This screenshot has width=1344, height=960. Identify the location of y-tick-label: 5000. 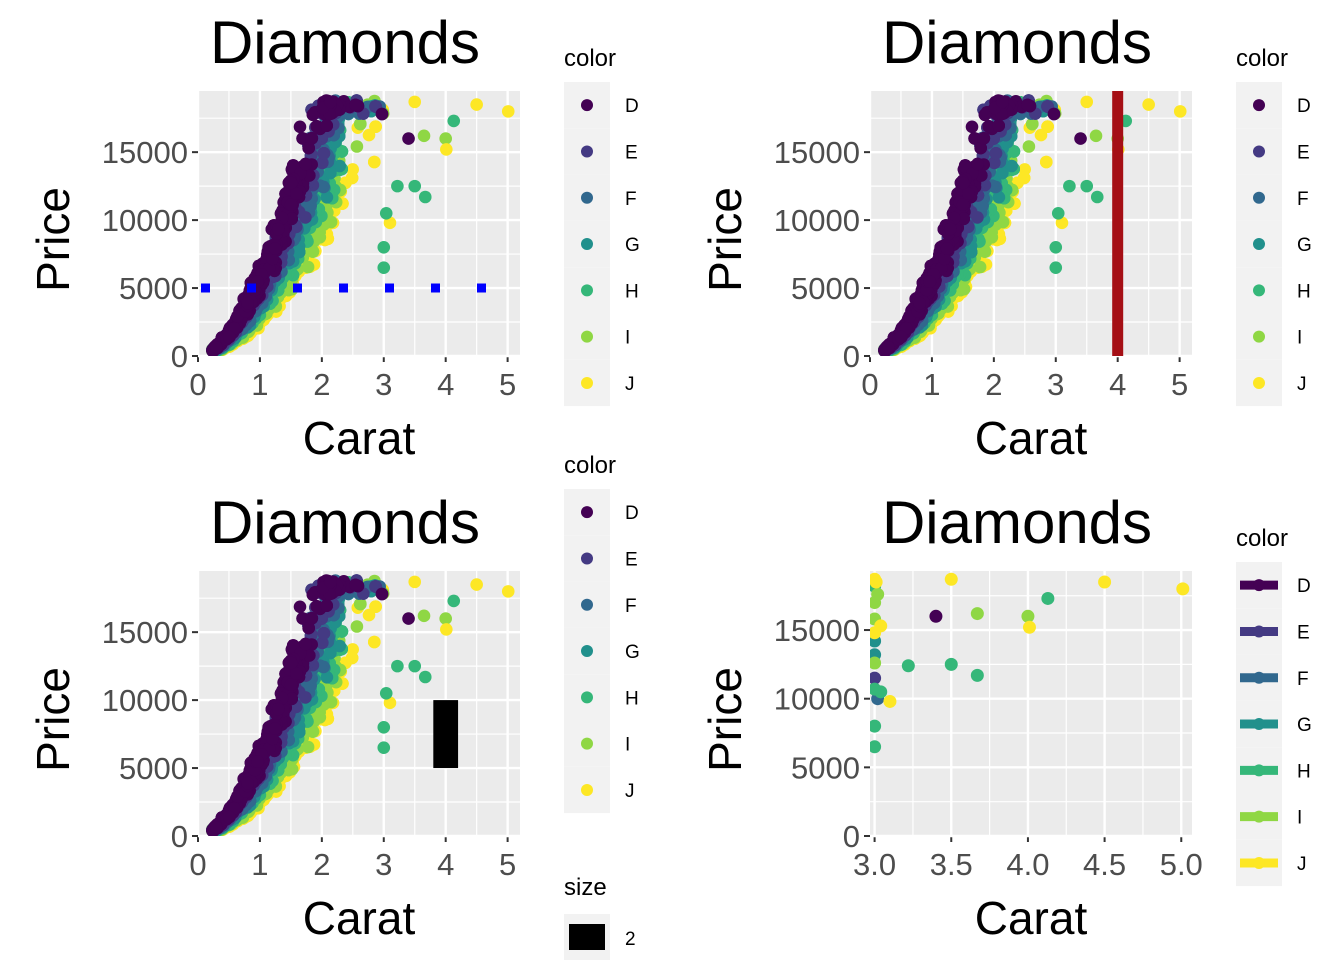
(153, 288).